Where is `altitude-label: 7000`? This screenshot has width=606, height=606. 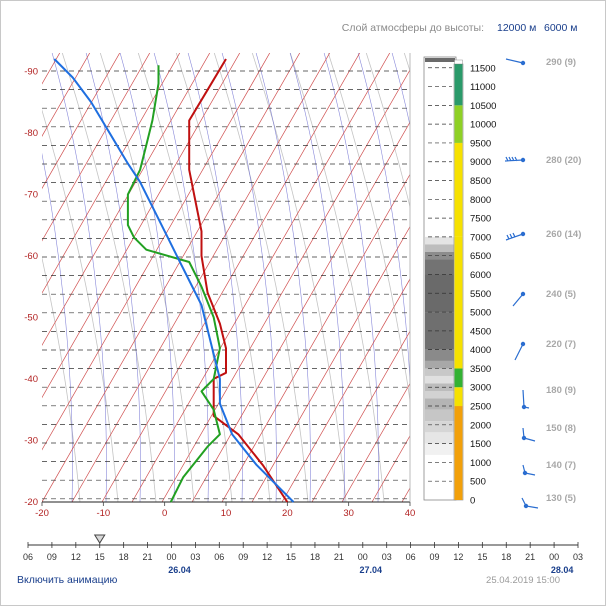
altitude-label: 7000 is located at coordinates (480, 237).